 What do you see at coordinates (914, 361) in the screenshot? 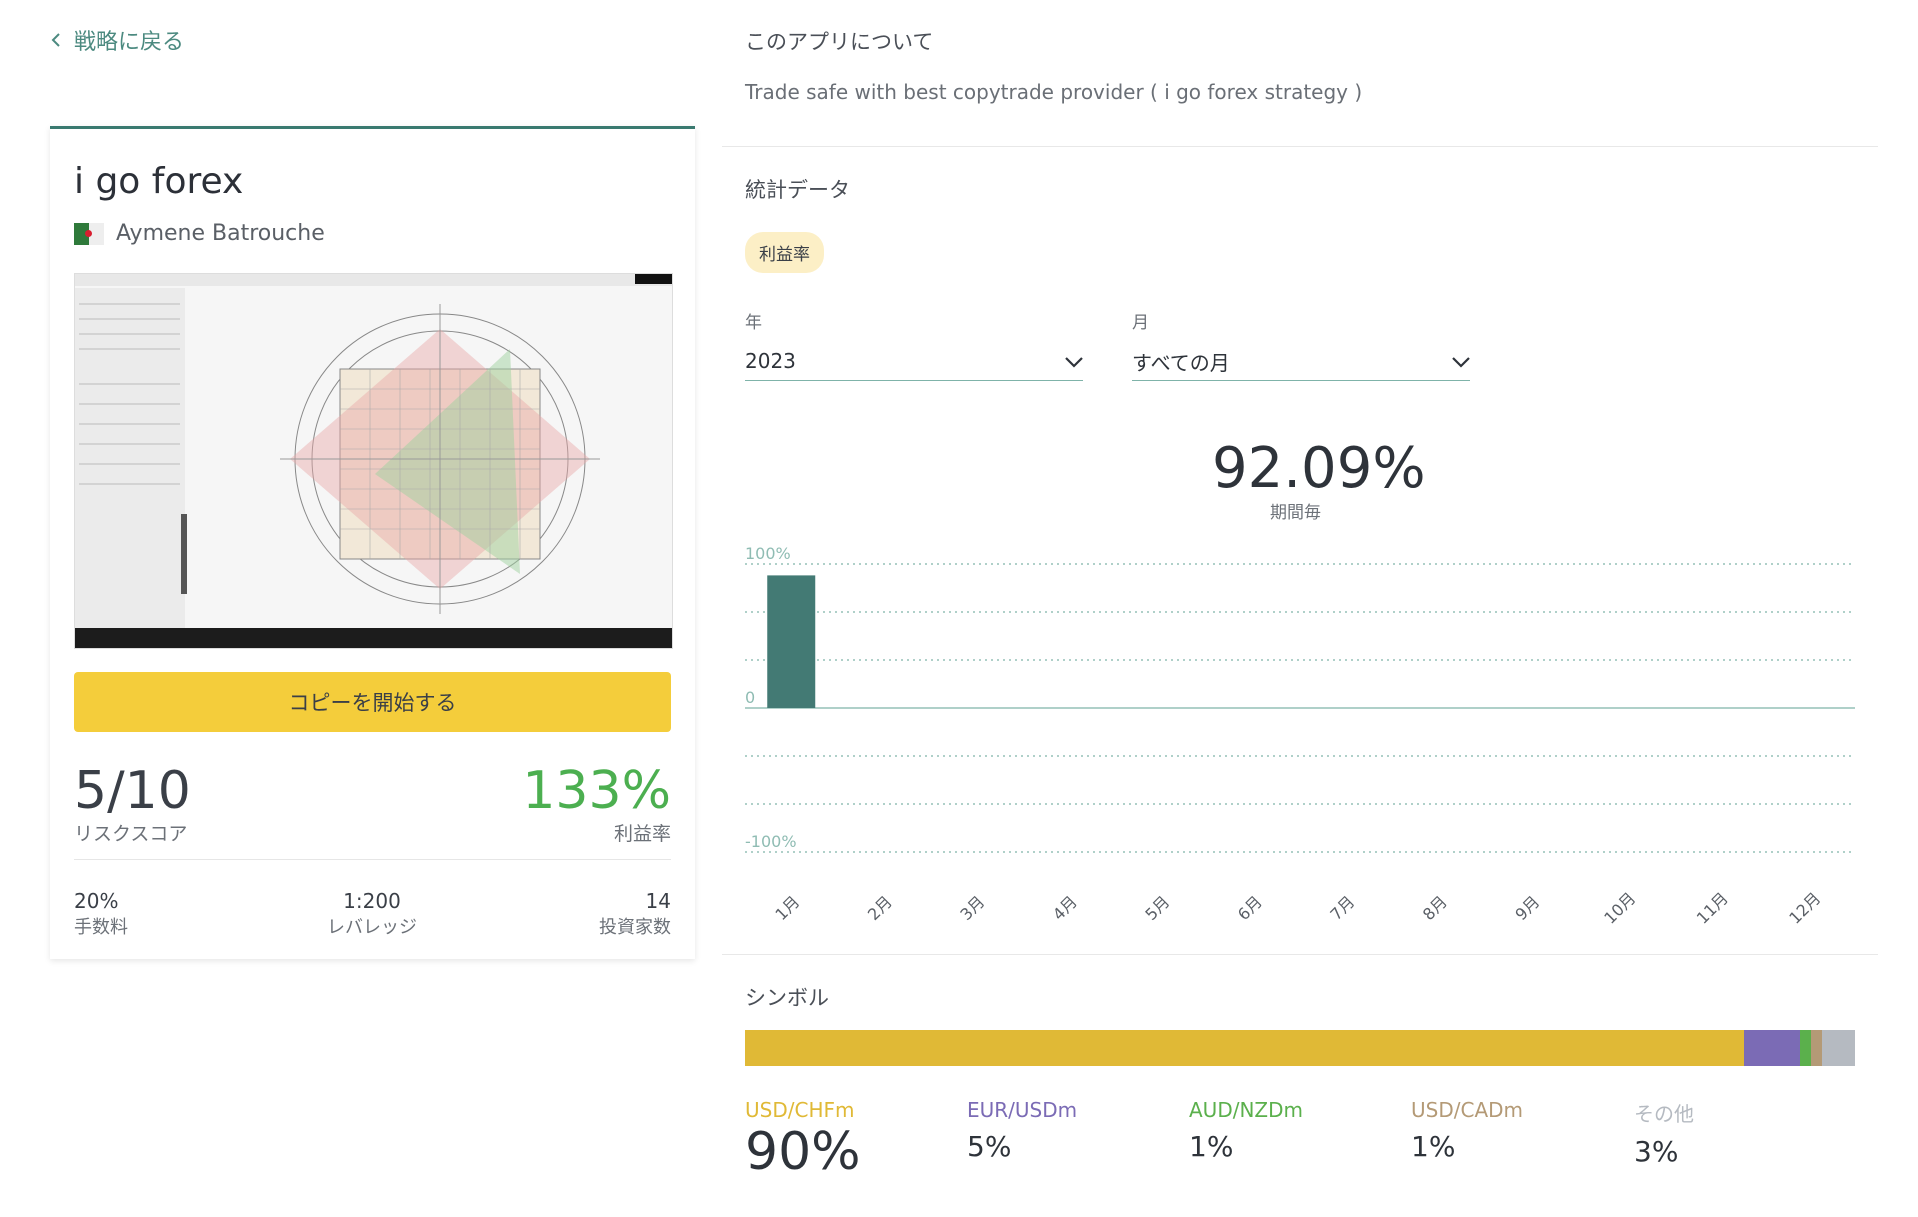
I see `year-select: 2023` at bounding box center [914, 361].